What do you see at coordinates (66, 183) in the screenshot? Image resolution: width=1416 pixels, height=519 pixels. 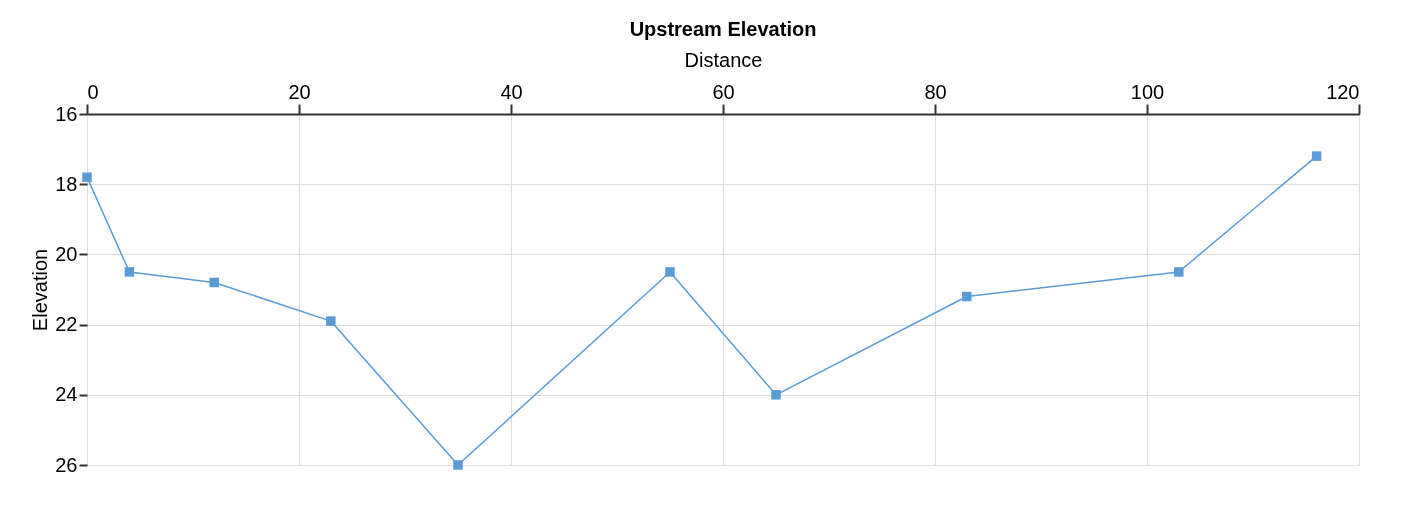 I see `y-tick-label: 18` at bounding box center [66, 183].